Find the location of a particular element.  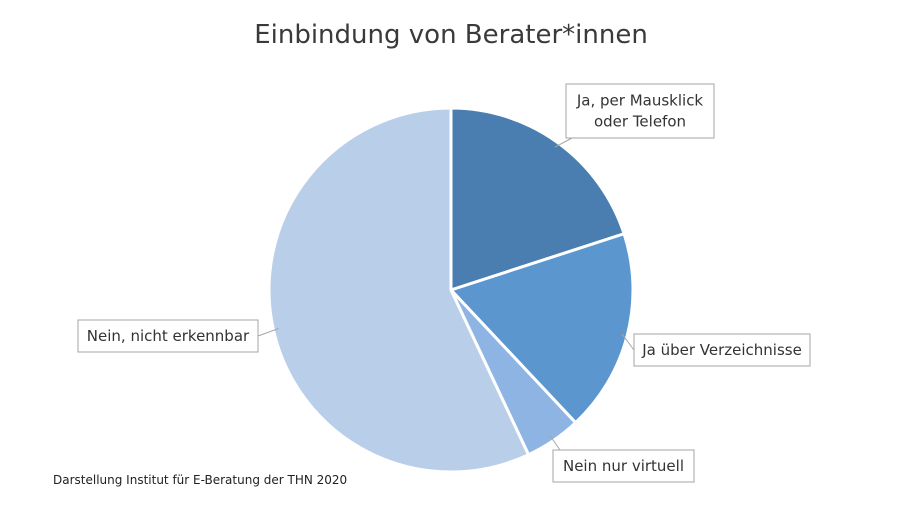

slice-label-text: Nein, nicht erkennbar is located at coordinates (168, 336).